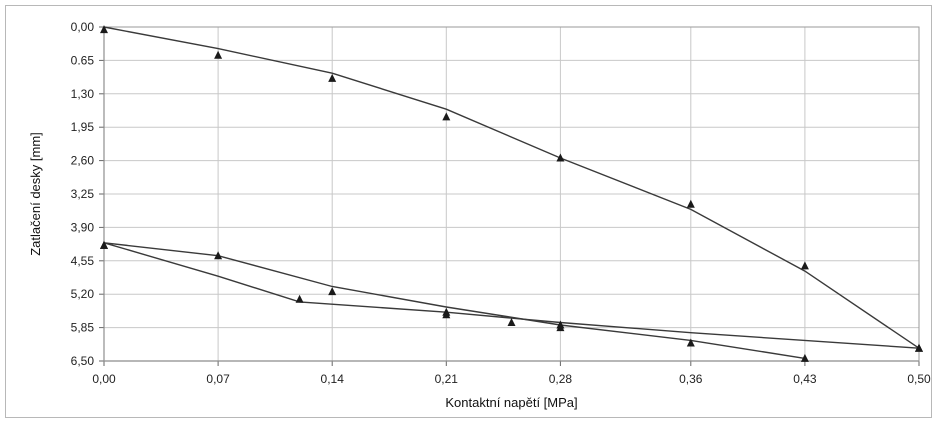 The height and width of the screenshot is (423, 938). What do you see at coordinates (83, 60) in the screenshot?
I see `y-tick-label: 0.65` at bounding box center [83, 60].